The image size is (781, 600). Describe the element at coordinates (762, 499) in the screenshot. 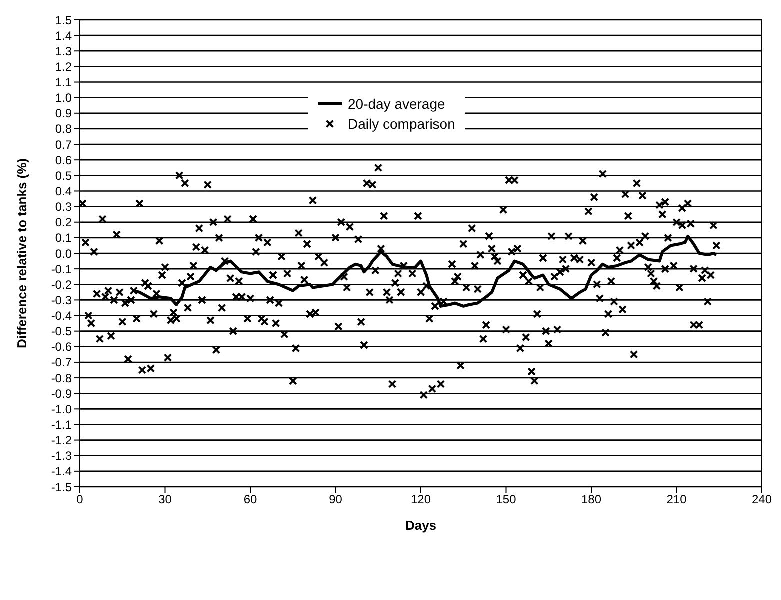

I see `x-tick-label: 240` at that location.